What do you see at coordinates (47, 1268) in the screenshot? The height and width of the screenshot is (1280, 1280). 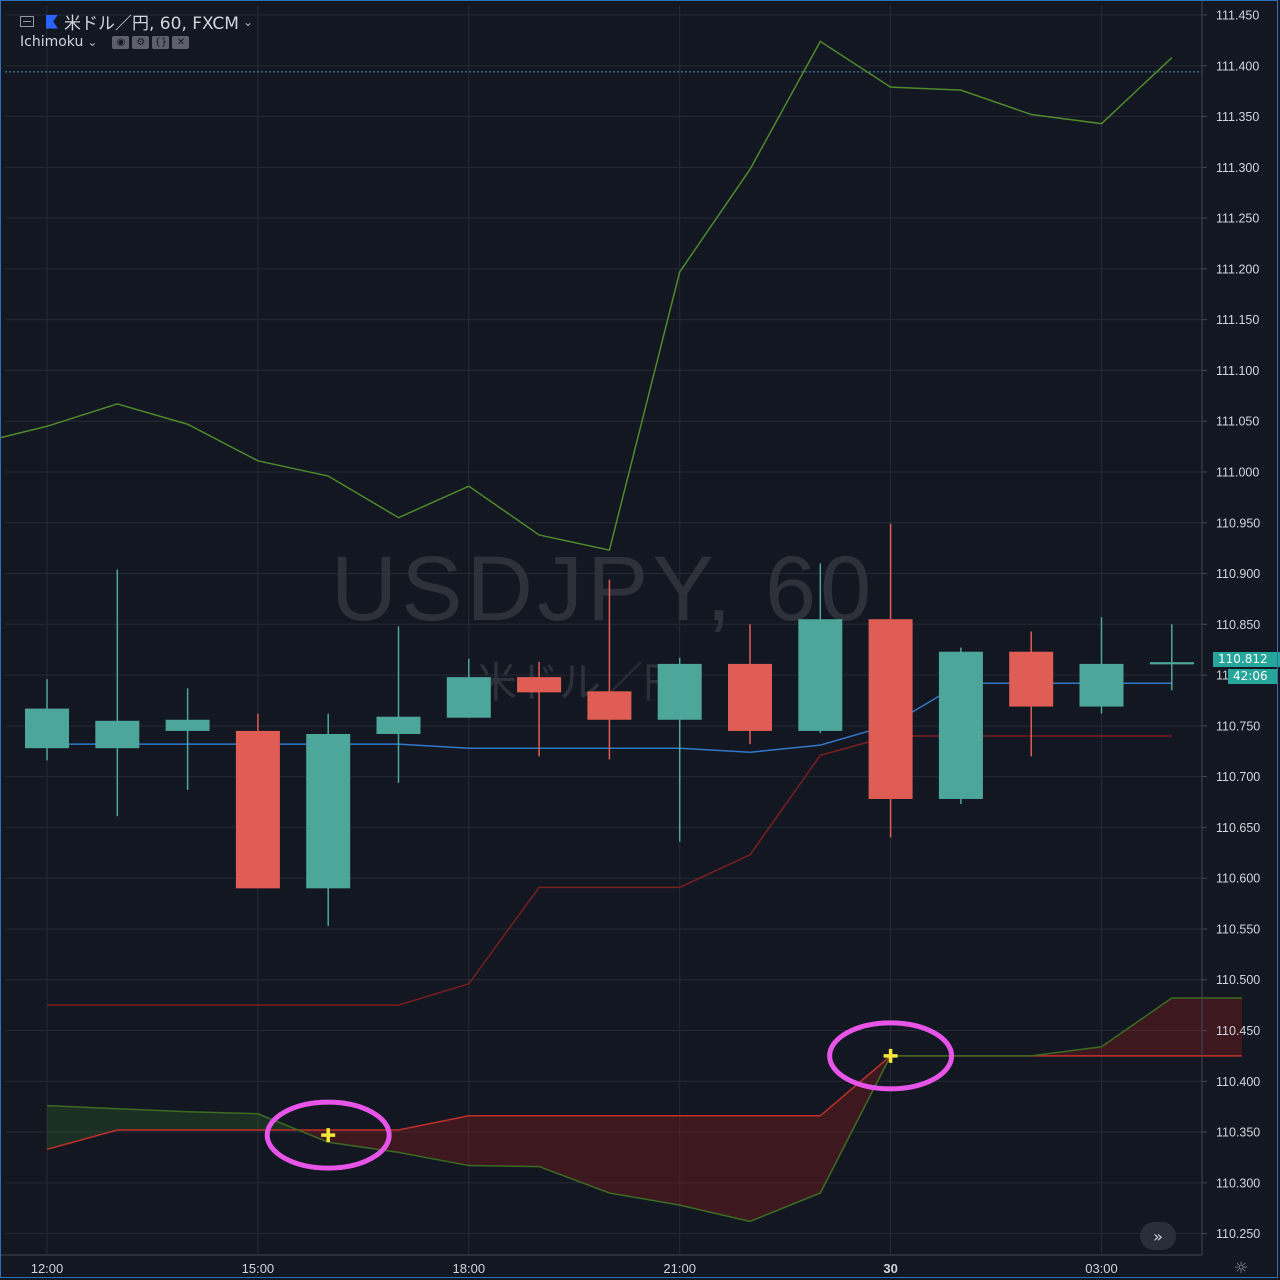 I see `time-tick-label: 12:00` at bounding box center [47, 1268].